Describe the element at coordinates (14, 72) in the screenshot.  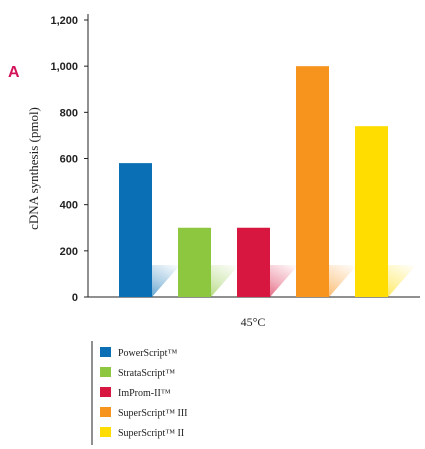
I see `panel-label: A` at that location.